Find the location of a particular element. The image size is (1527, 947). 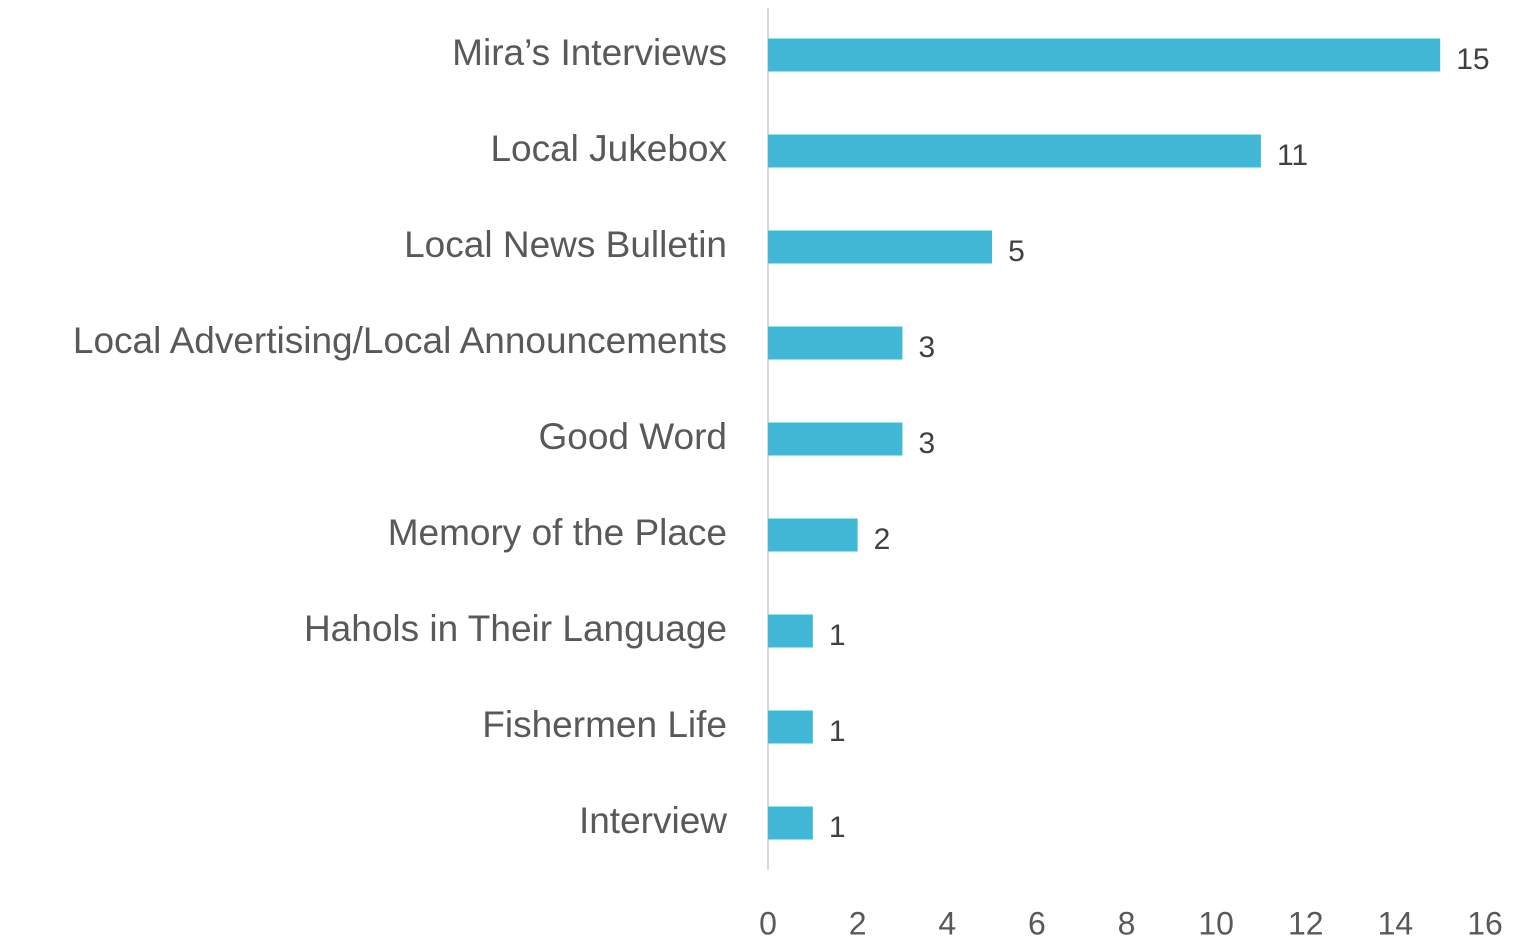

value-label: 15 is located at coordinates (1472, 59).